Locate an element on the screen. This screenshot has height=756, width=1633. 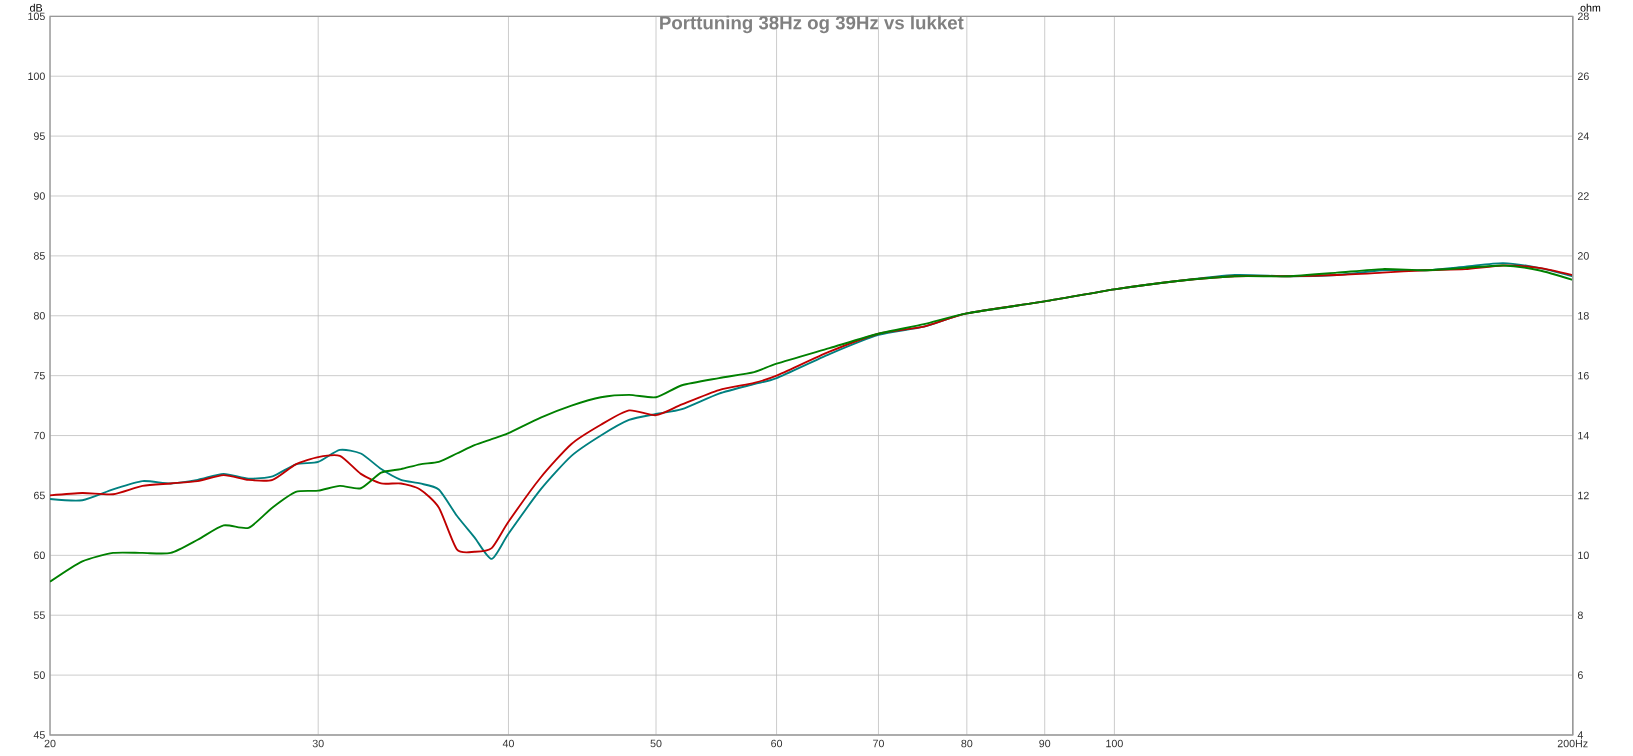
y-tick-label: 105 is located at coordinates (36, 16).